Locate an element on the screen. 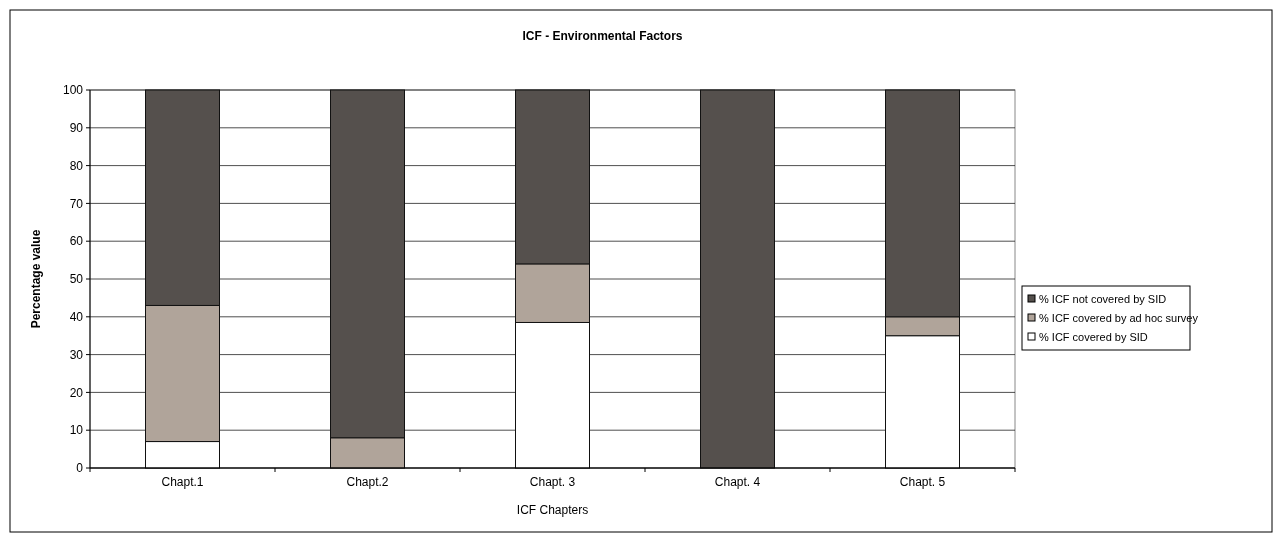  x-tick-label: Chapt. 4 is located at coordinates (737, 482).